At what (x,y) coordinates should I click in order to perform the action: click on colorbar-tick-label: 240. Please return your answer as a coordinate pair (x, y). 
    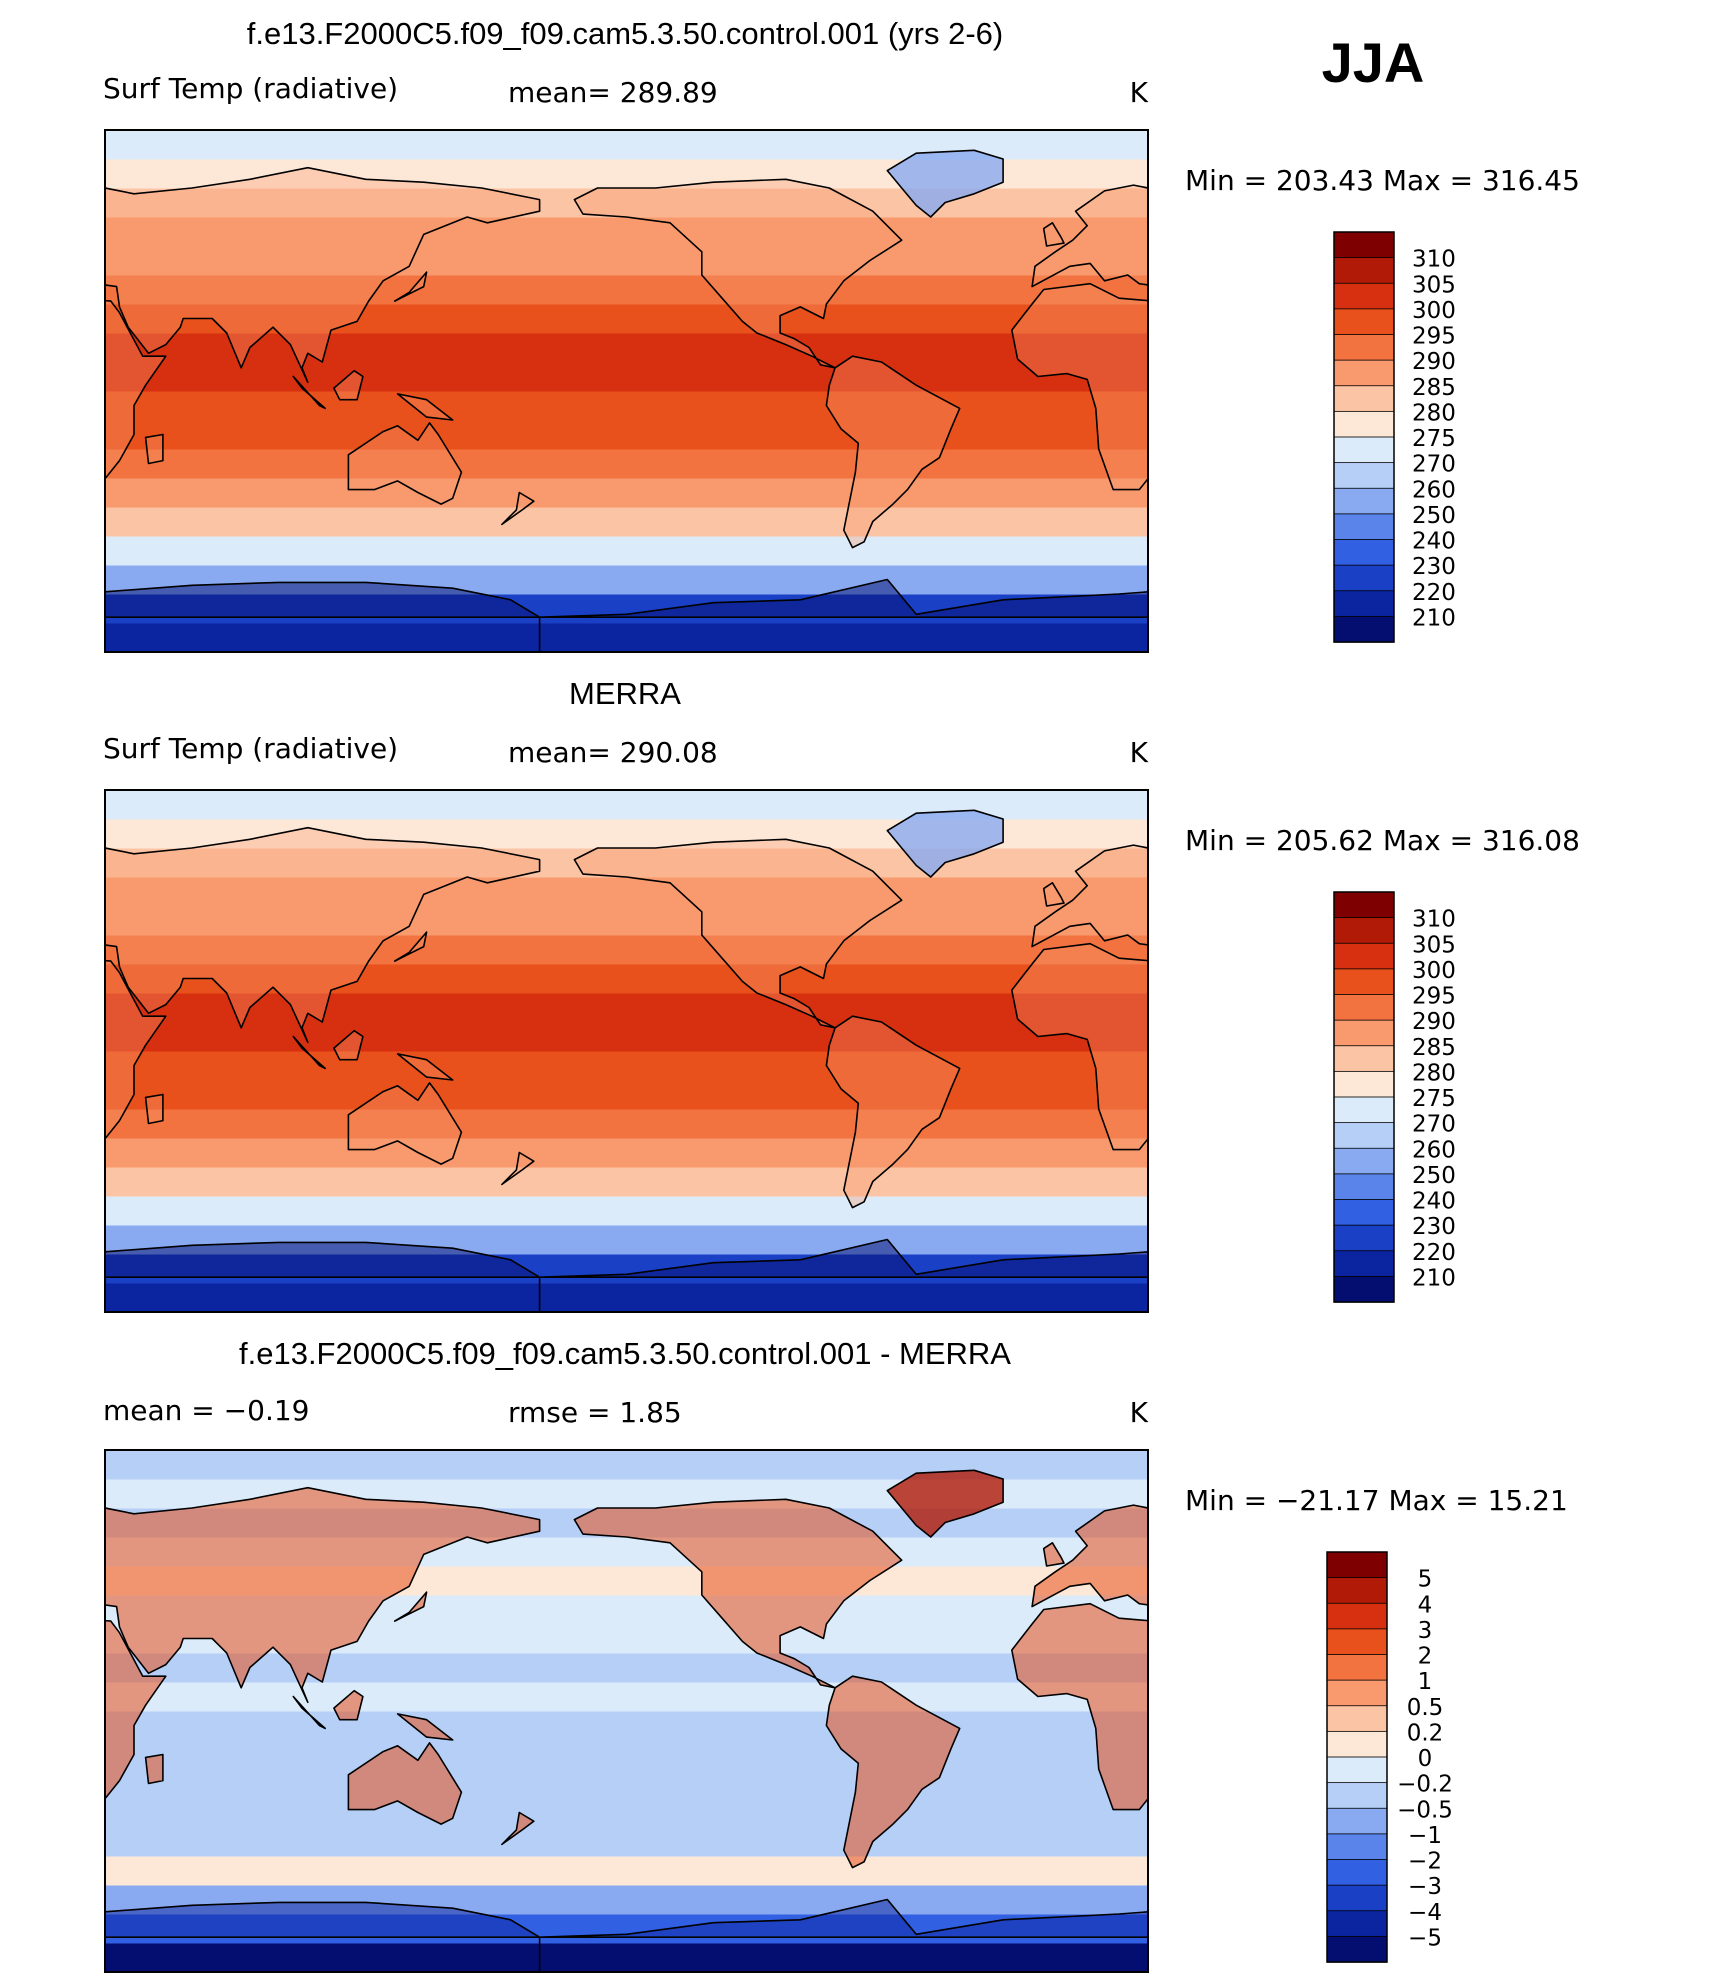
    Looking at the image, I should click on (1434, 542).